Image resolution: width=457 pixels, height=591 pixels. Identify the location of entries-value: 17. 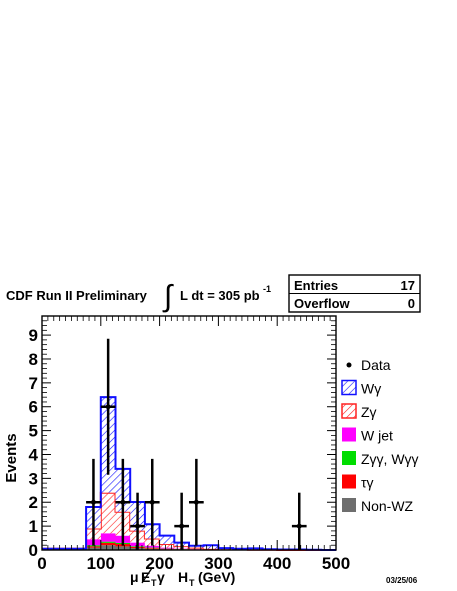
(408, 285).